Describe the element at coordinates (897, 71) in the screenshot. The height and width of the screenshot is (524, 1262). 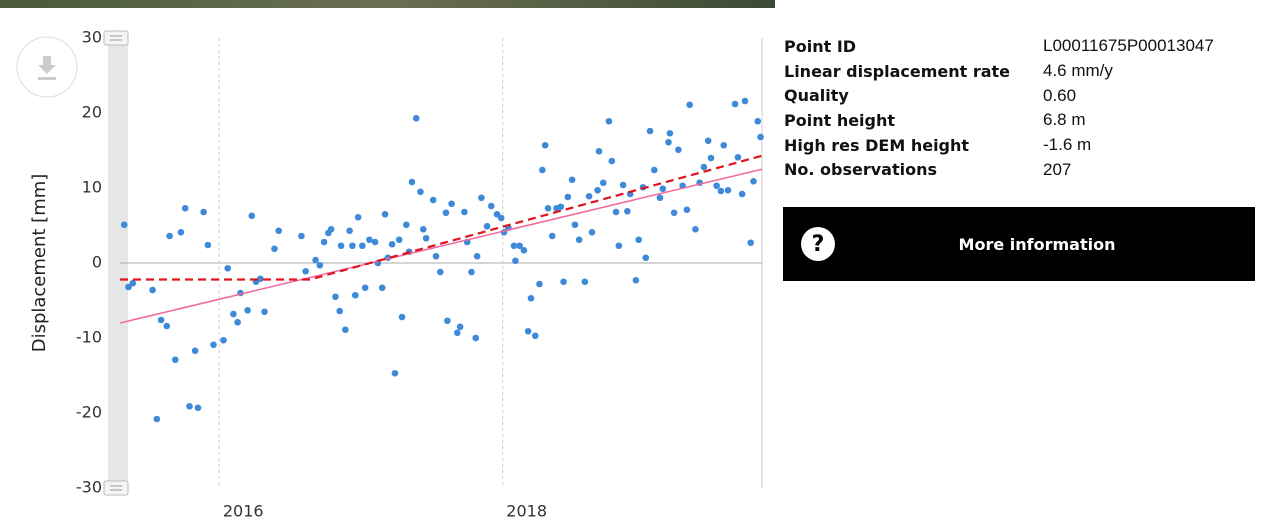
I see `info-label: Linear displacement rate` at that location.